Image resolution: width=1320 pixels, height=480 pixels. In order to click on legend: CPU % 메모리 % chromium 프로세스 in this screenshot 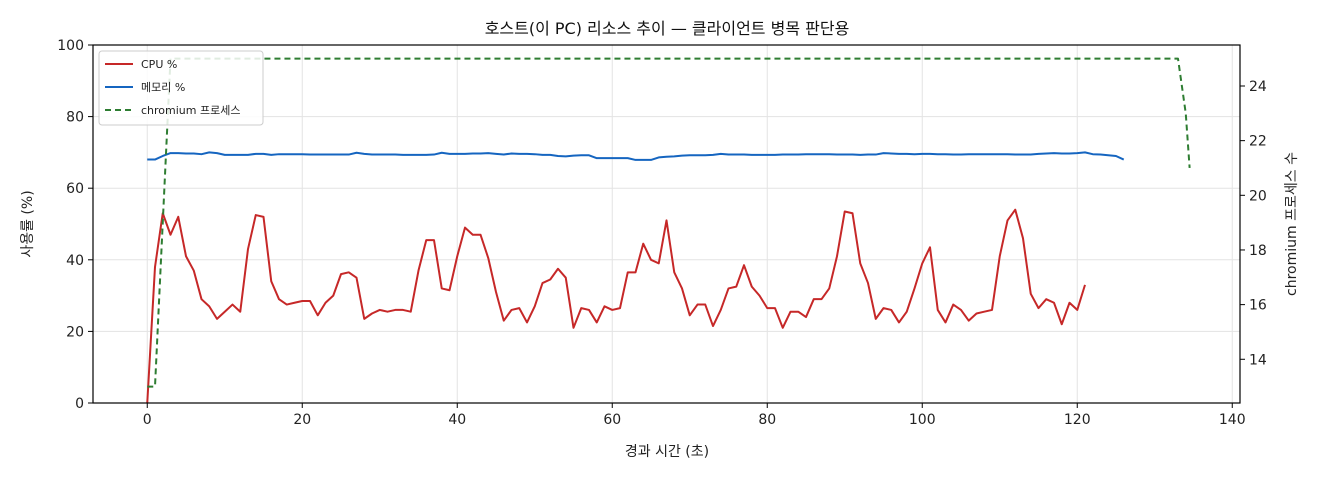, I will do `click(181, 88)`.